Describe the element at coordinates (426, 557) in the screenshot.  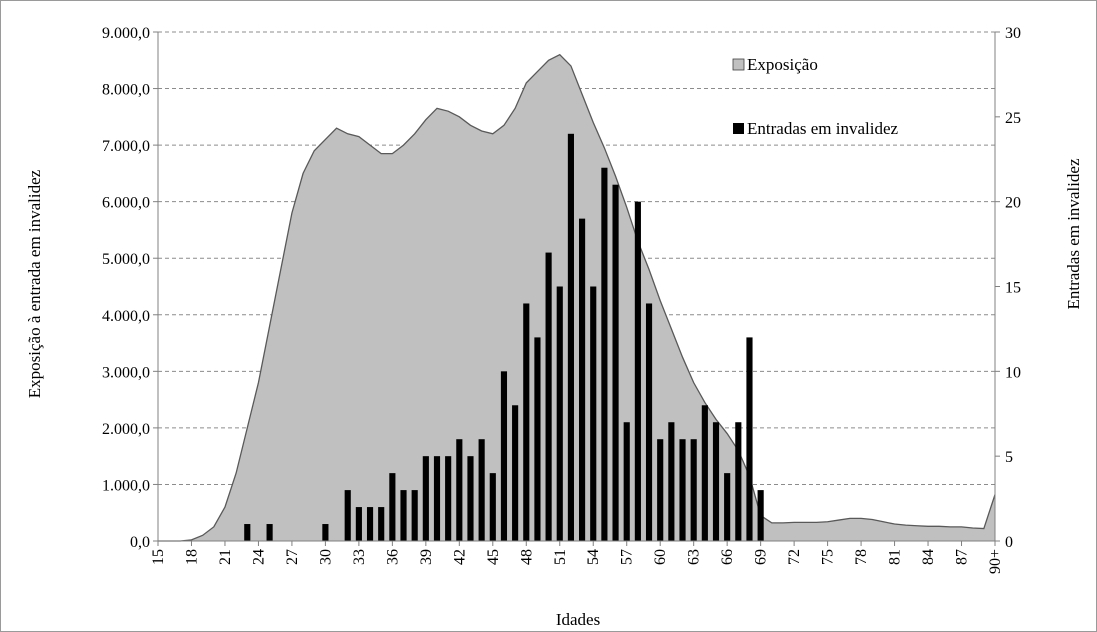
I see `x-tick-label: 39` at that location.